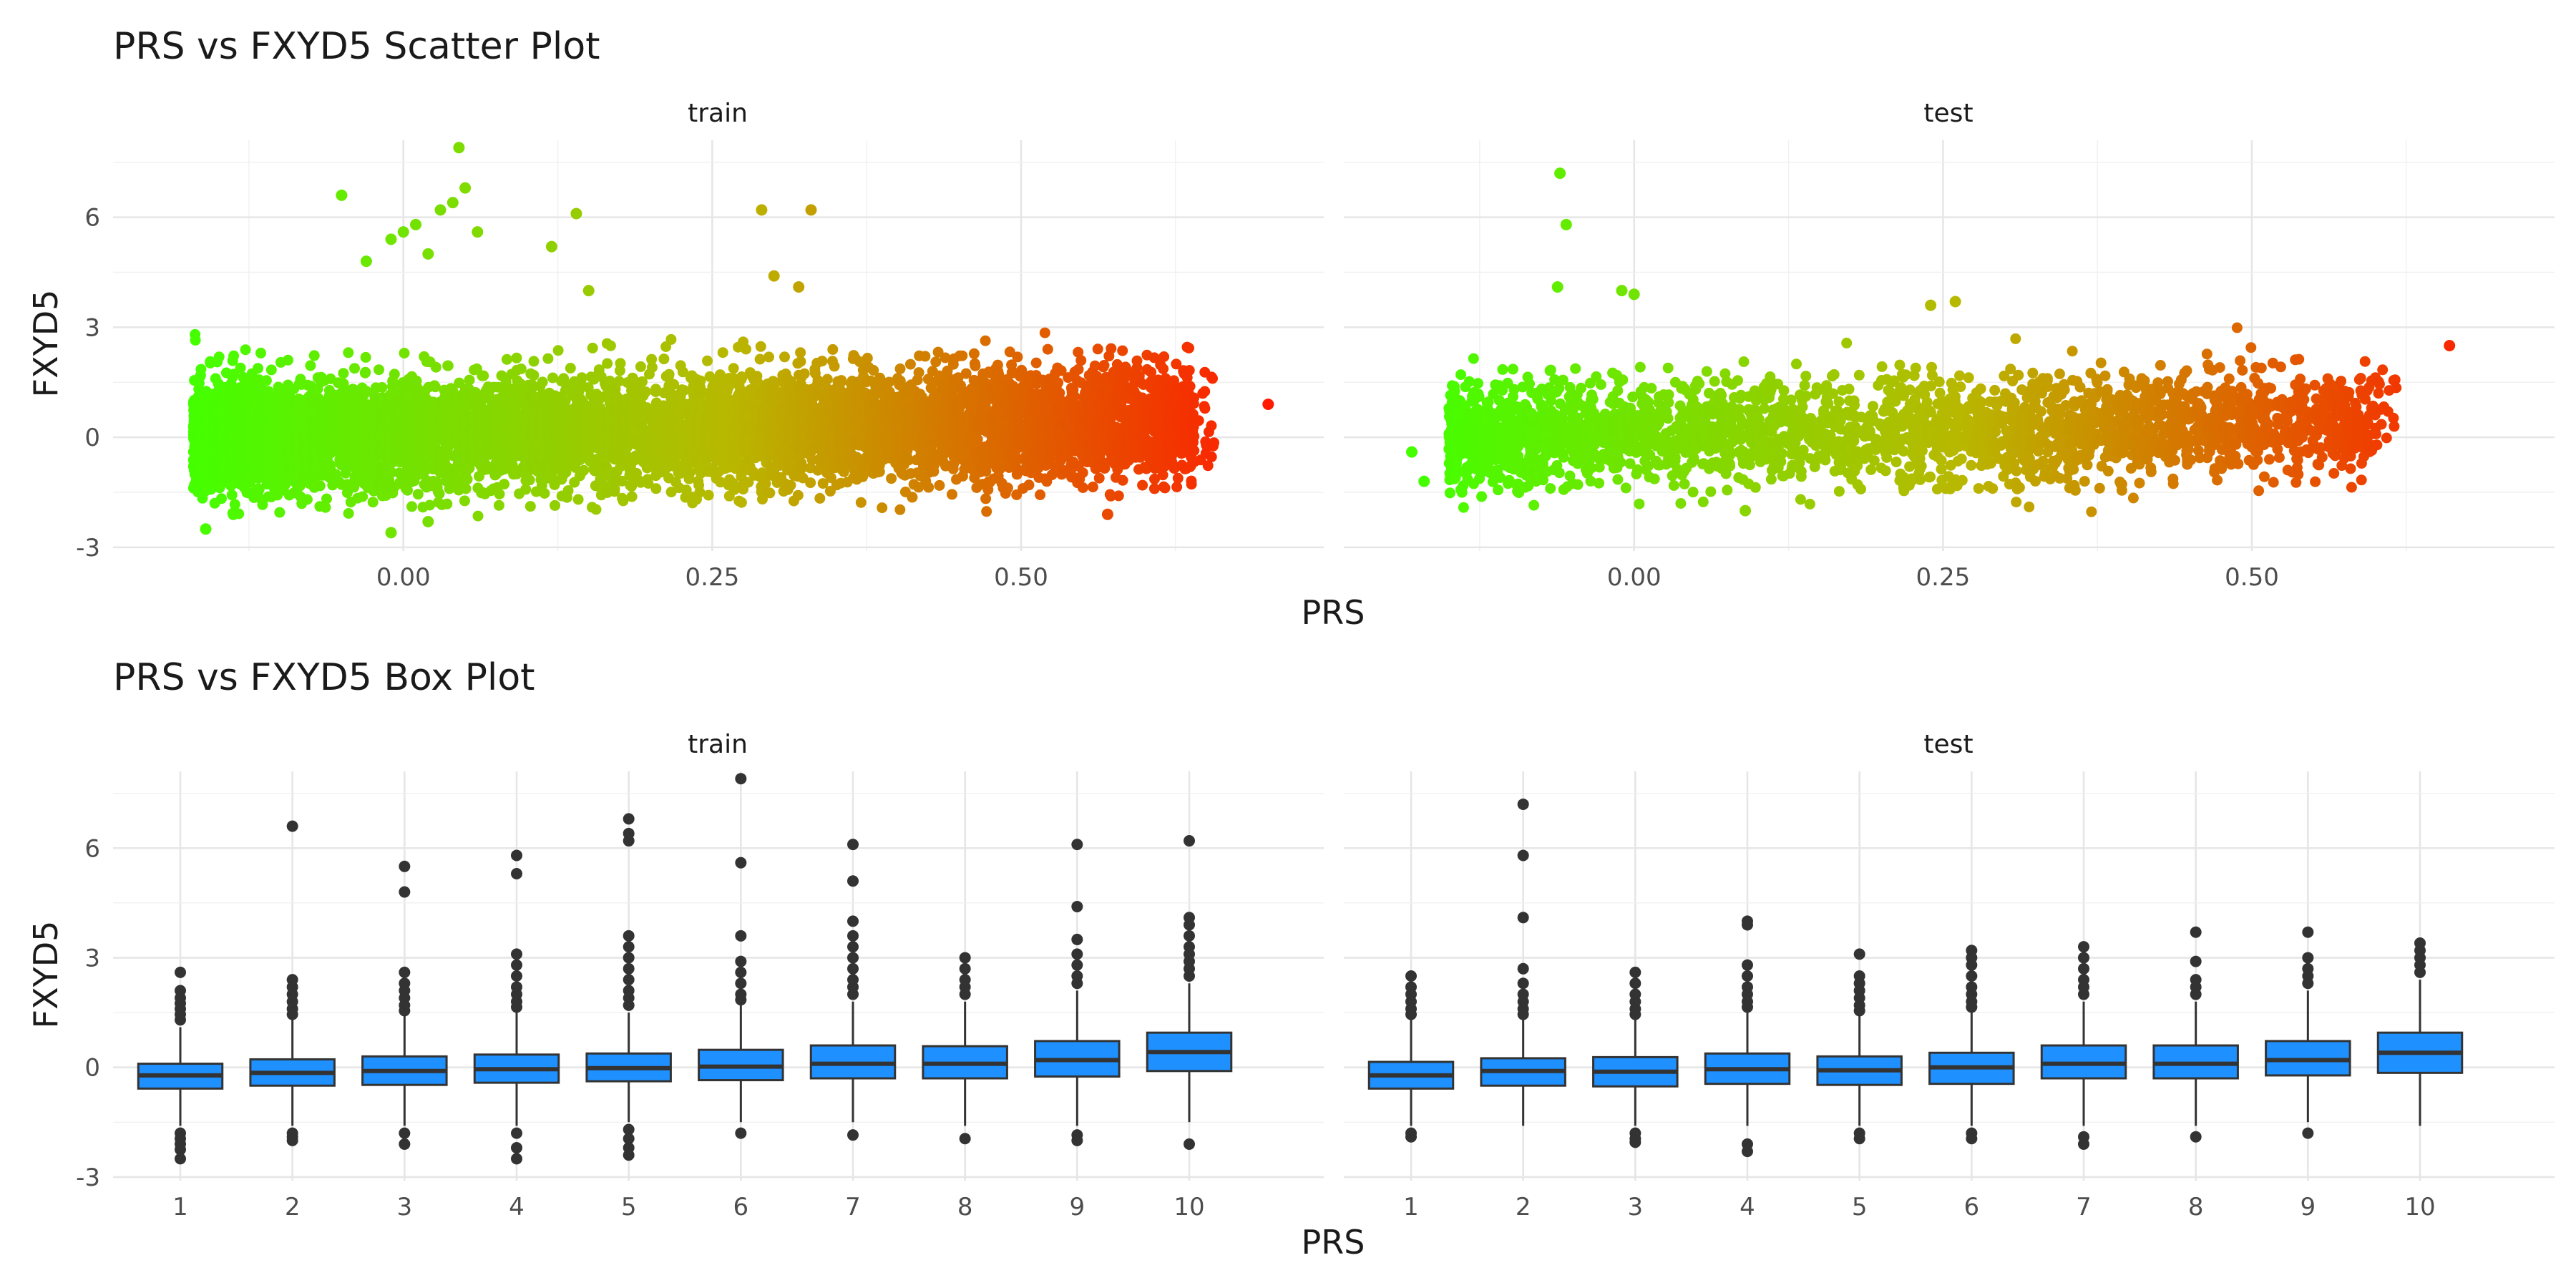 The height and width of the screenshot is (1288, 2576). What do you see at coordinates (718, 113) in the screenshot?
I see `scatter-facet-label-train: train` at bounding box center [718, 113].